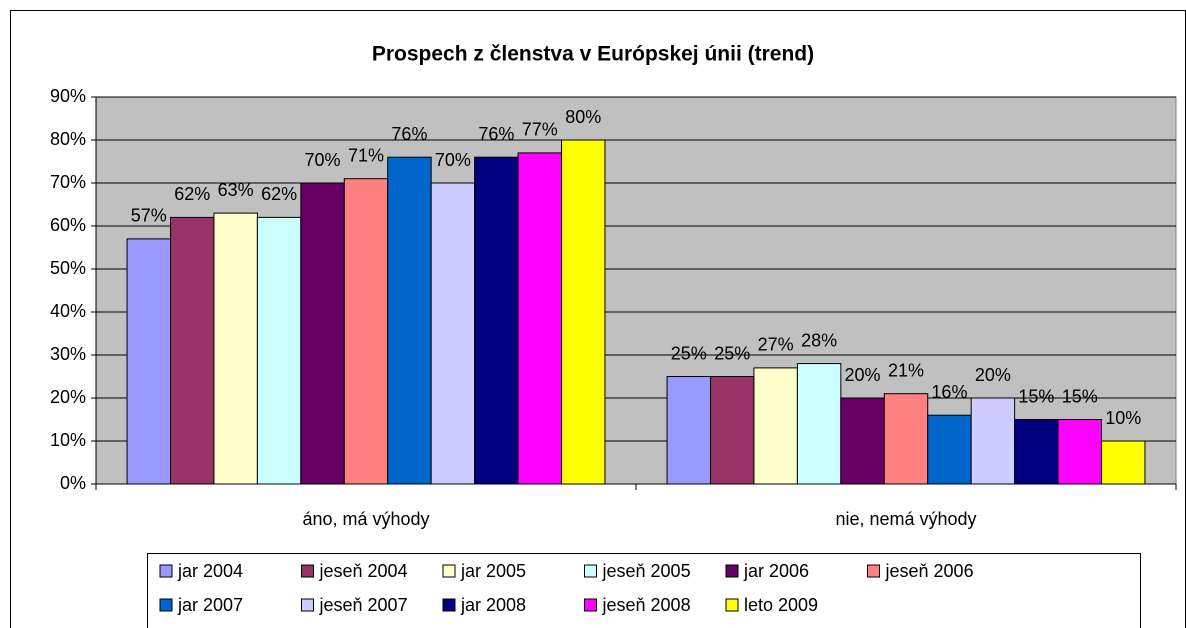  Describe the element at coordinates (949, 392) in the screenshot. I see `value-label: 16%` at that location.